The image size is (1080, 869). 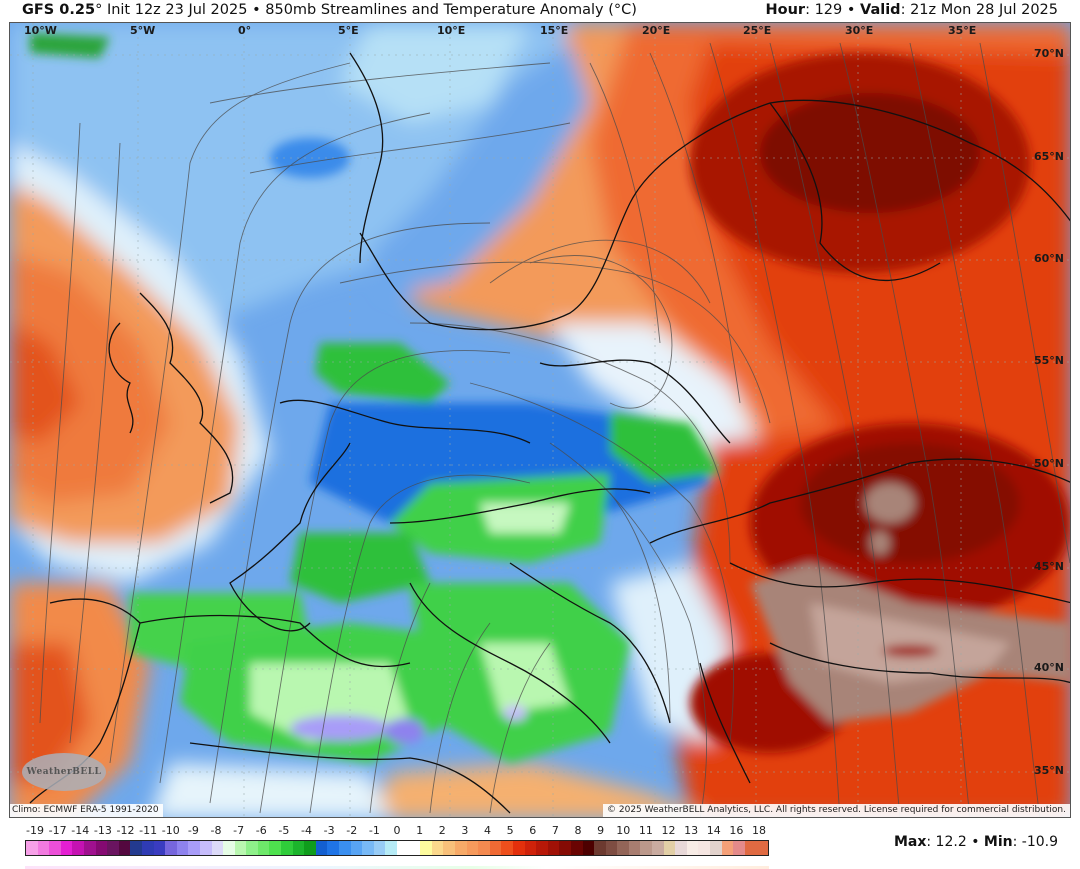 What do you see at coordinates (668, 830) in the screenshot?
I see `colorbar-tick-label: 12` at bounding box center [668, 830].